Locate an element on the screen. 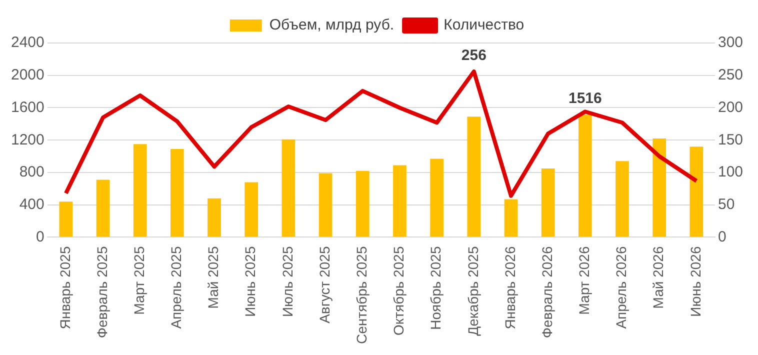 This screenshot has width=758, height=355. x-tick-label: Сентябрь 2025 is located at coordinates (361, 295).